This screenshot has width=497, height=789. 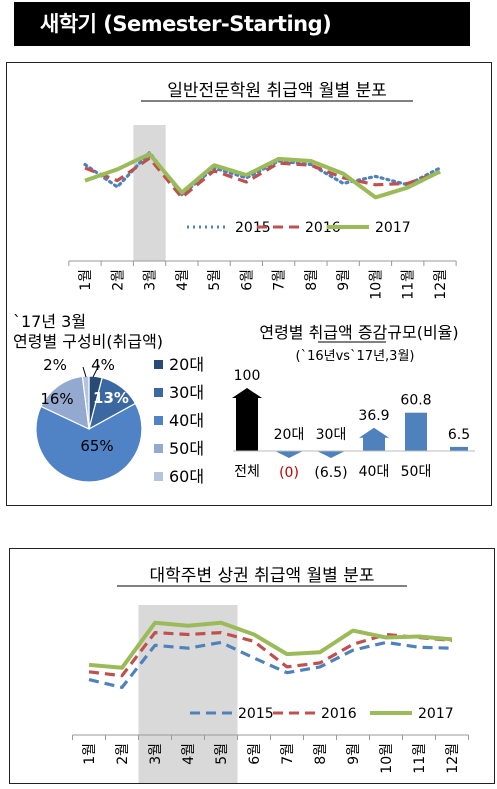 I want to click on bar-title: 연령별 취급액 증감규모(비율), so click(x=358, y=332).